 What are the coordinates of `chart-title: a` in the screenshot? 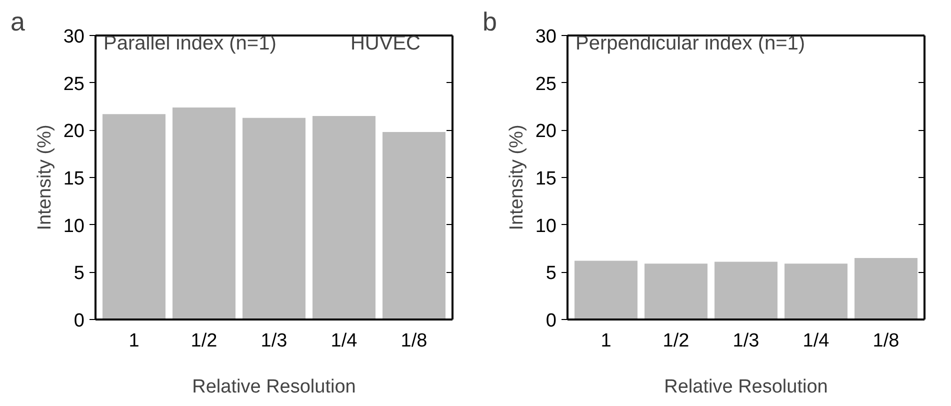 It's located at (18, 21).